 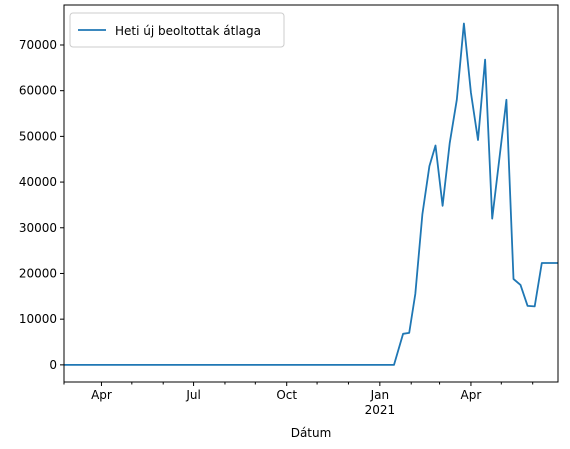 What do you see at coordinates (38, 45) in the screenshot?
I see `y-tick-label: 70000` at bounding box center [38, 45].